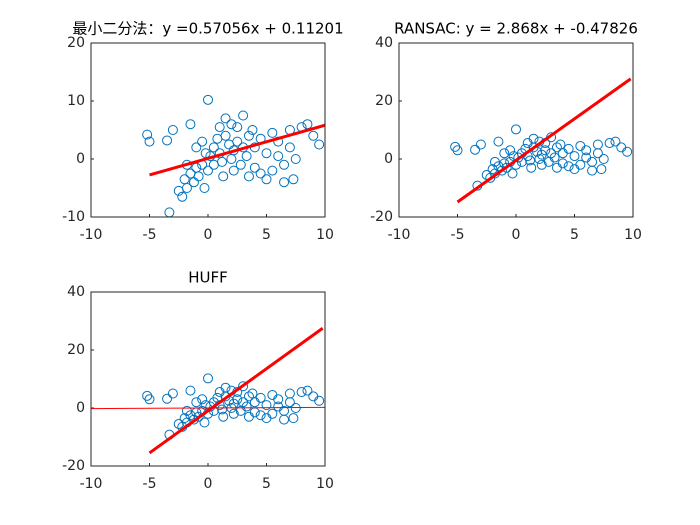  Describe the element at coordinates (76, 101) in the screenshot. I see `y-tick-label: 10` at that location.